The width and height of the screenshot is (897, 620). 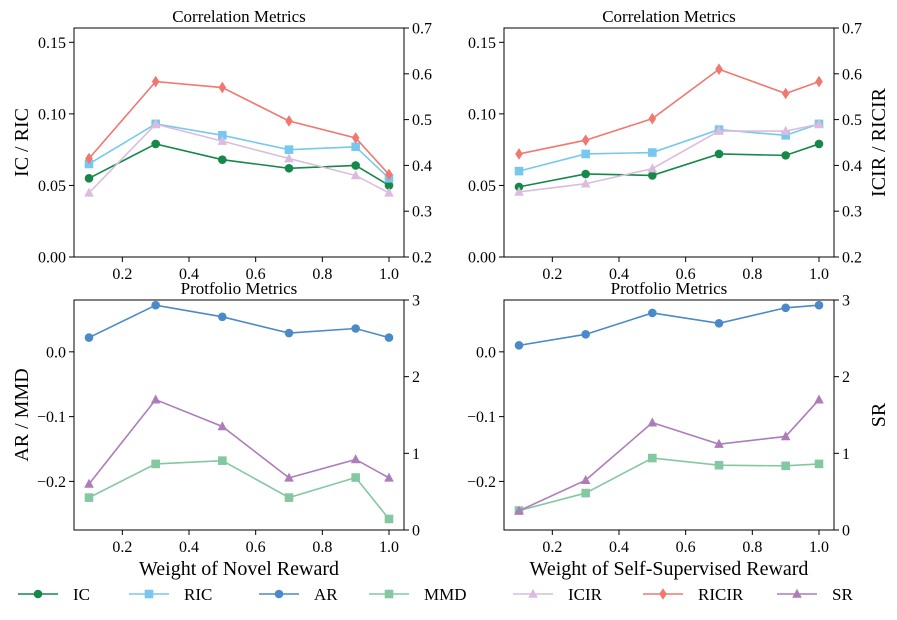 What do you see at coordinates (852, 120) in the screenshot?
I see `y-right-tick-label: 0.5` at bounding box center [852, 120].